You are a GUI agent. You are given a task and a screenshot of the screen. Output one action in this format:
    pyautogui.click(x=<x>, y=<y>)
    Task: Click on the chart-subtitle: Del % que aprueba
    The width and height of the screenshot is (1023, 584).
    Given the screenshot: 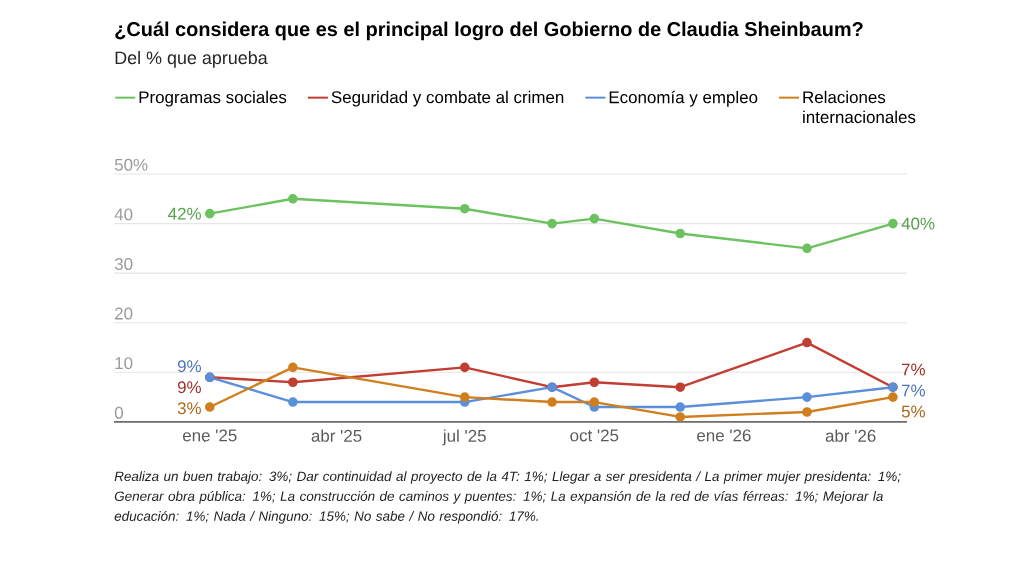 What is the action you would take?
    pyautogui.click(x=191, y=59)
    